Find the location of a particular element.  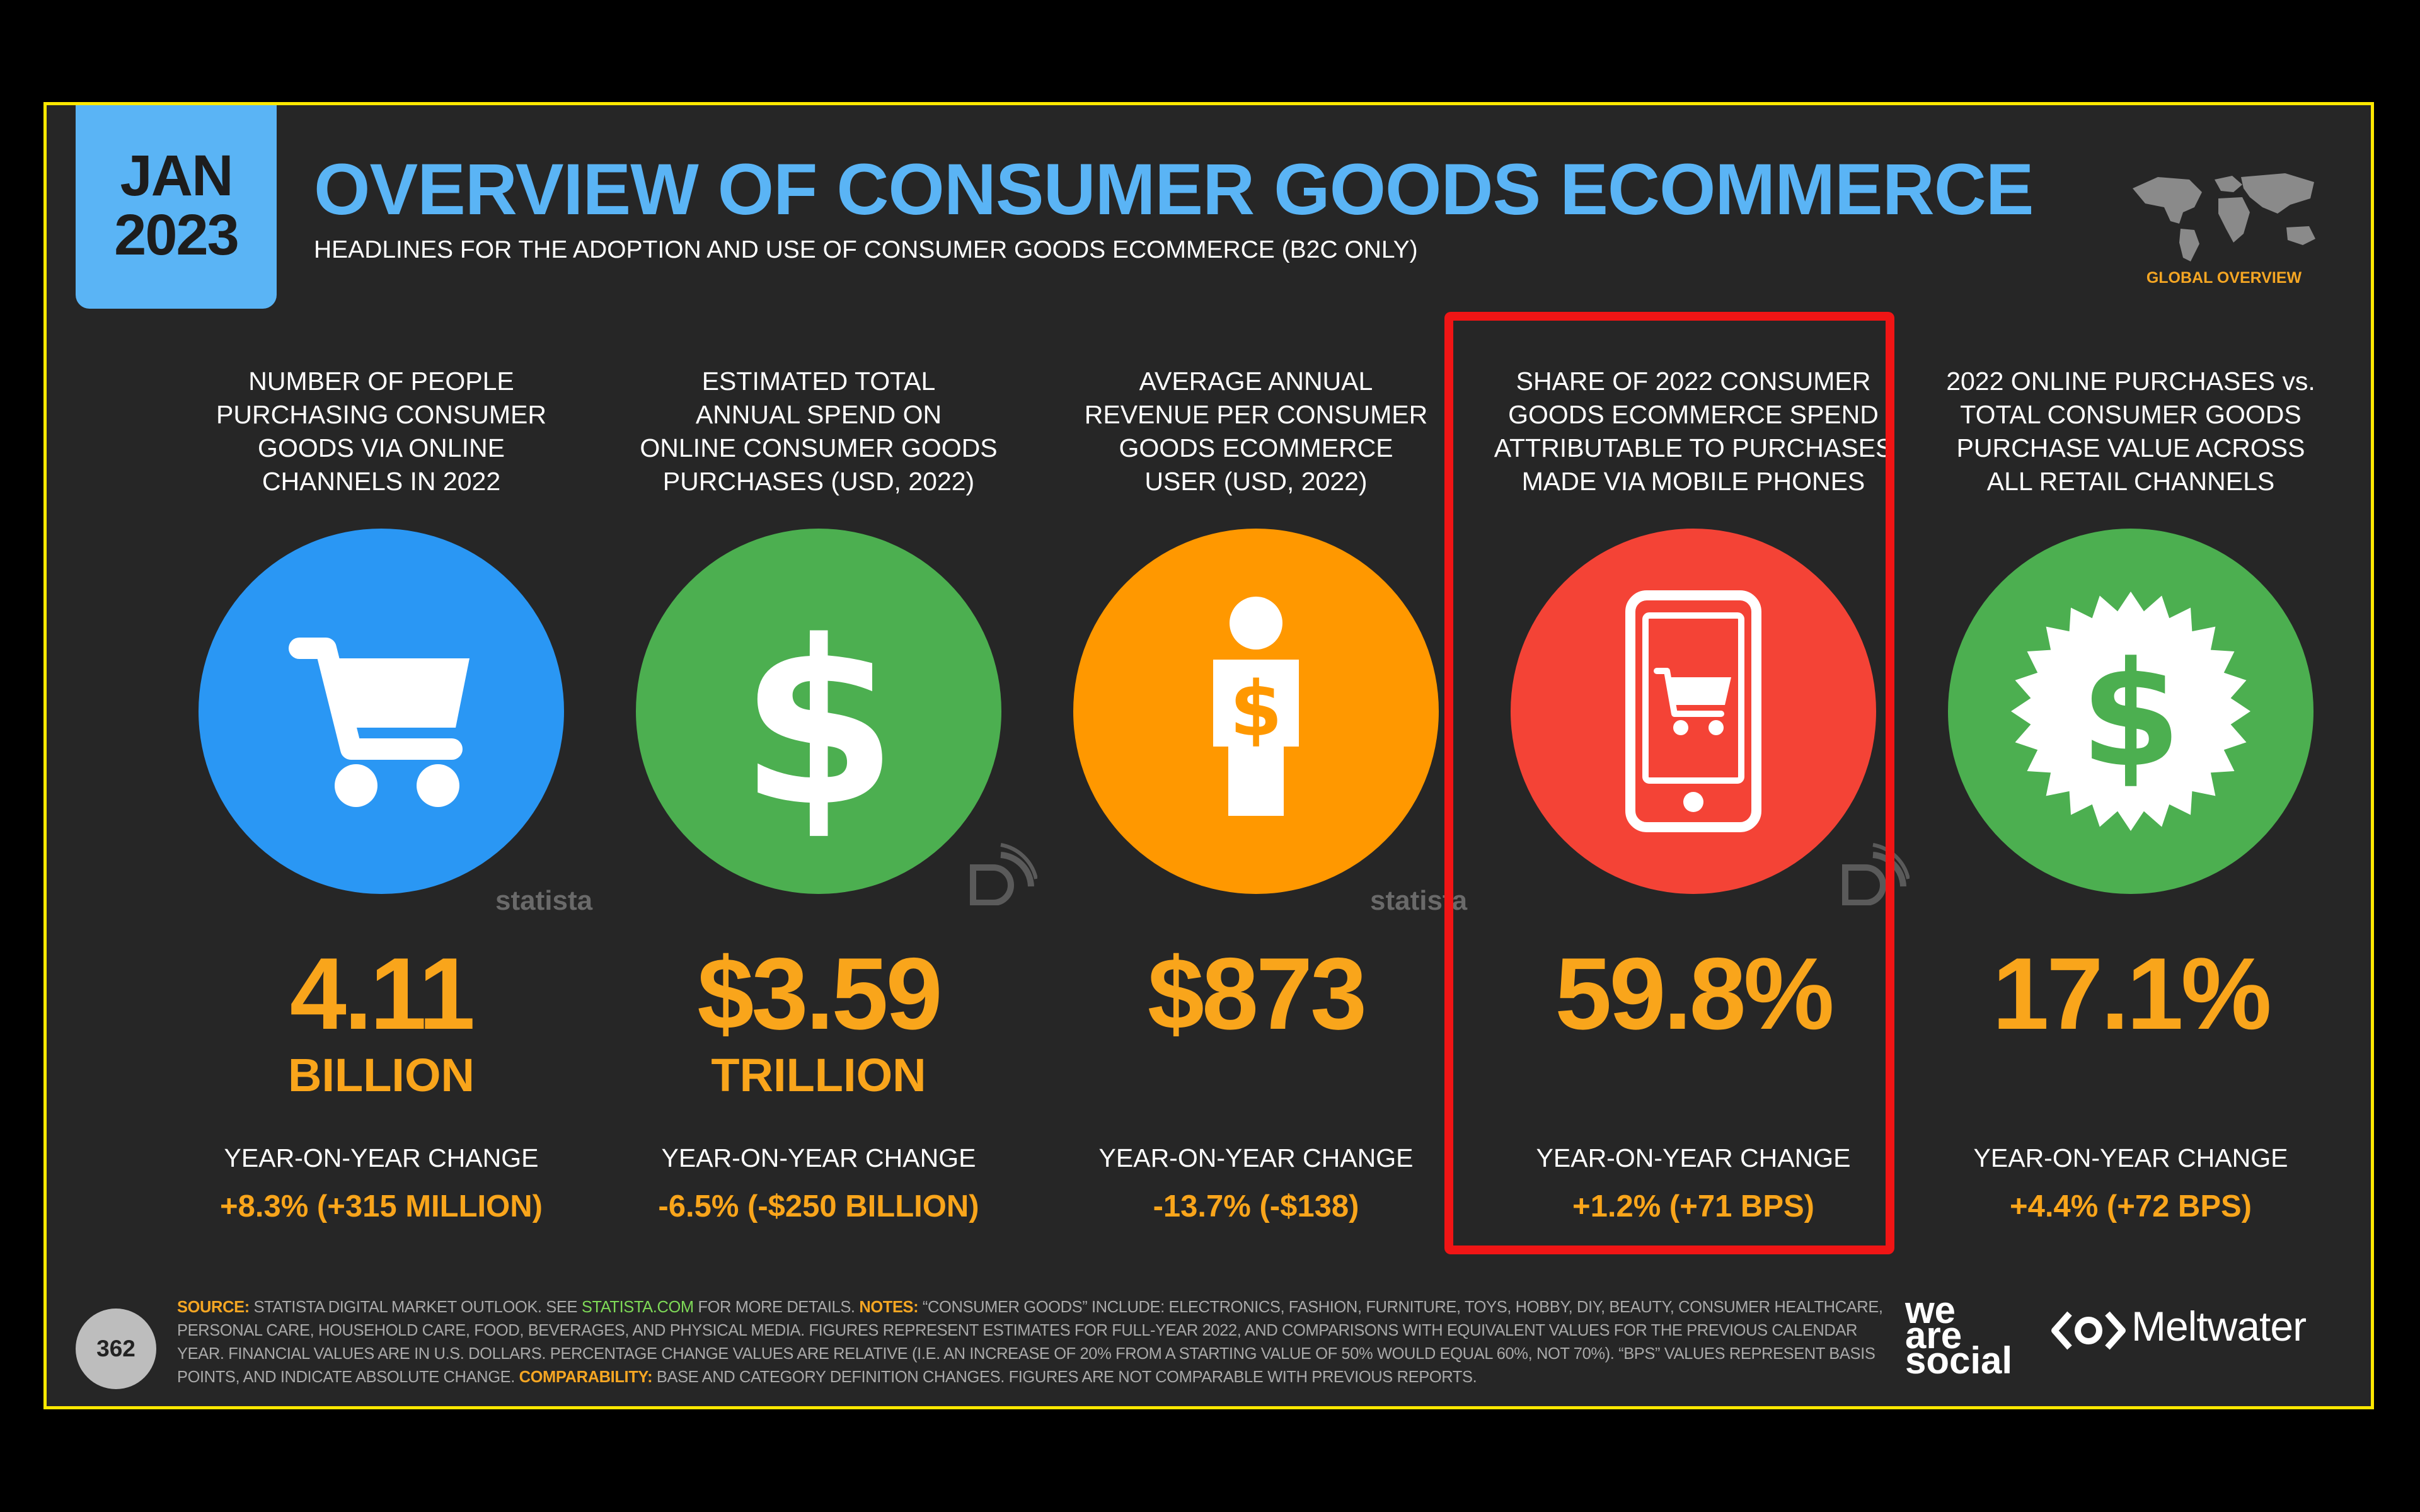

metric-unit: BILLION is located at coordinates (381, 1075).